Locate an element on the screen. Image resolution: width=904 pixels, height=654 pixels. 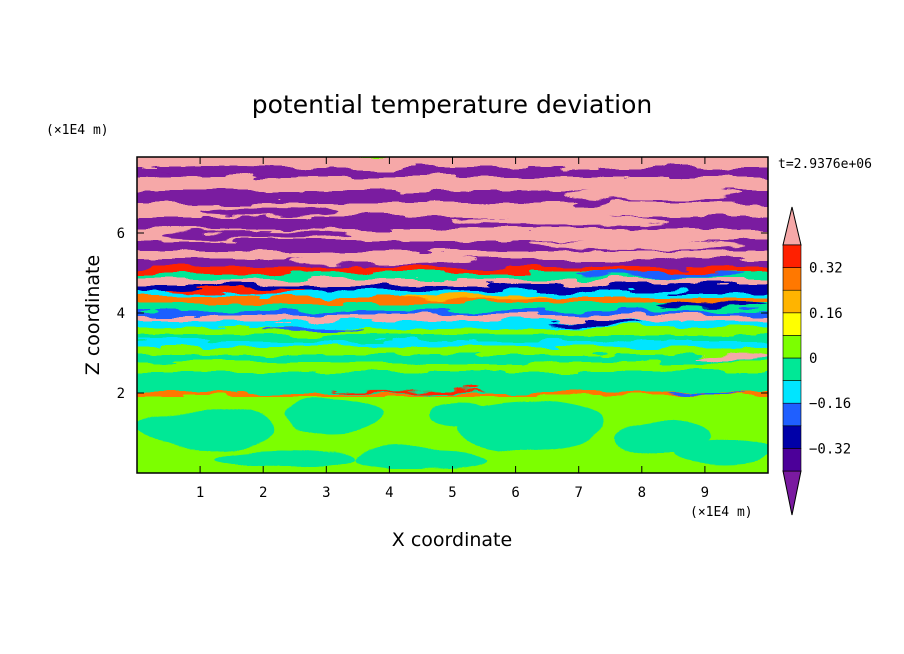
x-axis-unit: (×1E4 m) is located at coordinates (721, 512).